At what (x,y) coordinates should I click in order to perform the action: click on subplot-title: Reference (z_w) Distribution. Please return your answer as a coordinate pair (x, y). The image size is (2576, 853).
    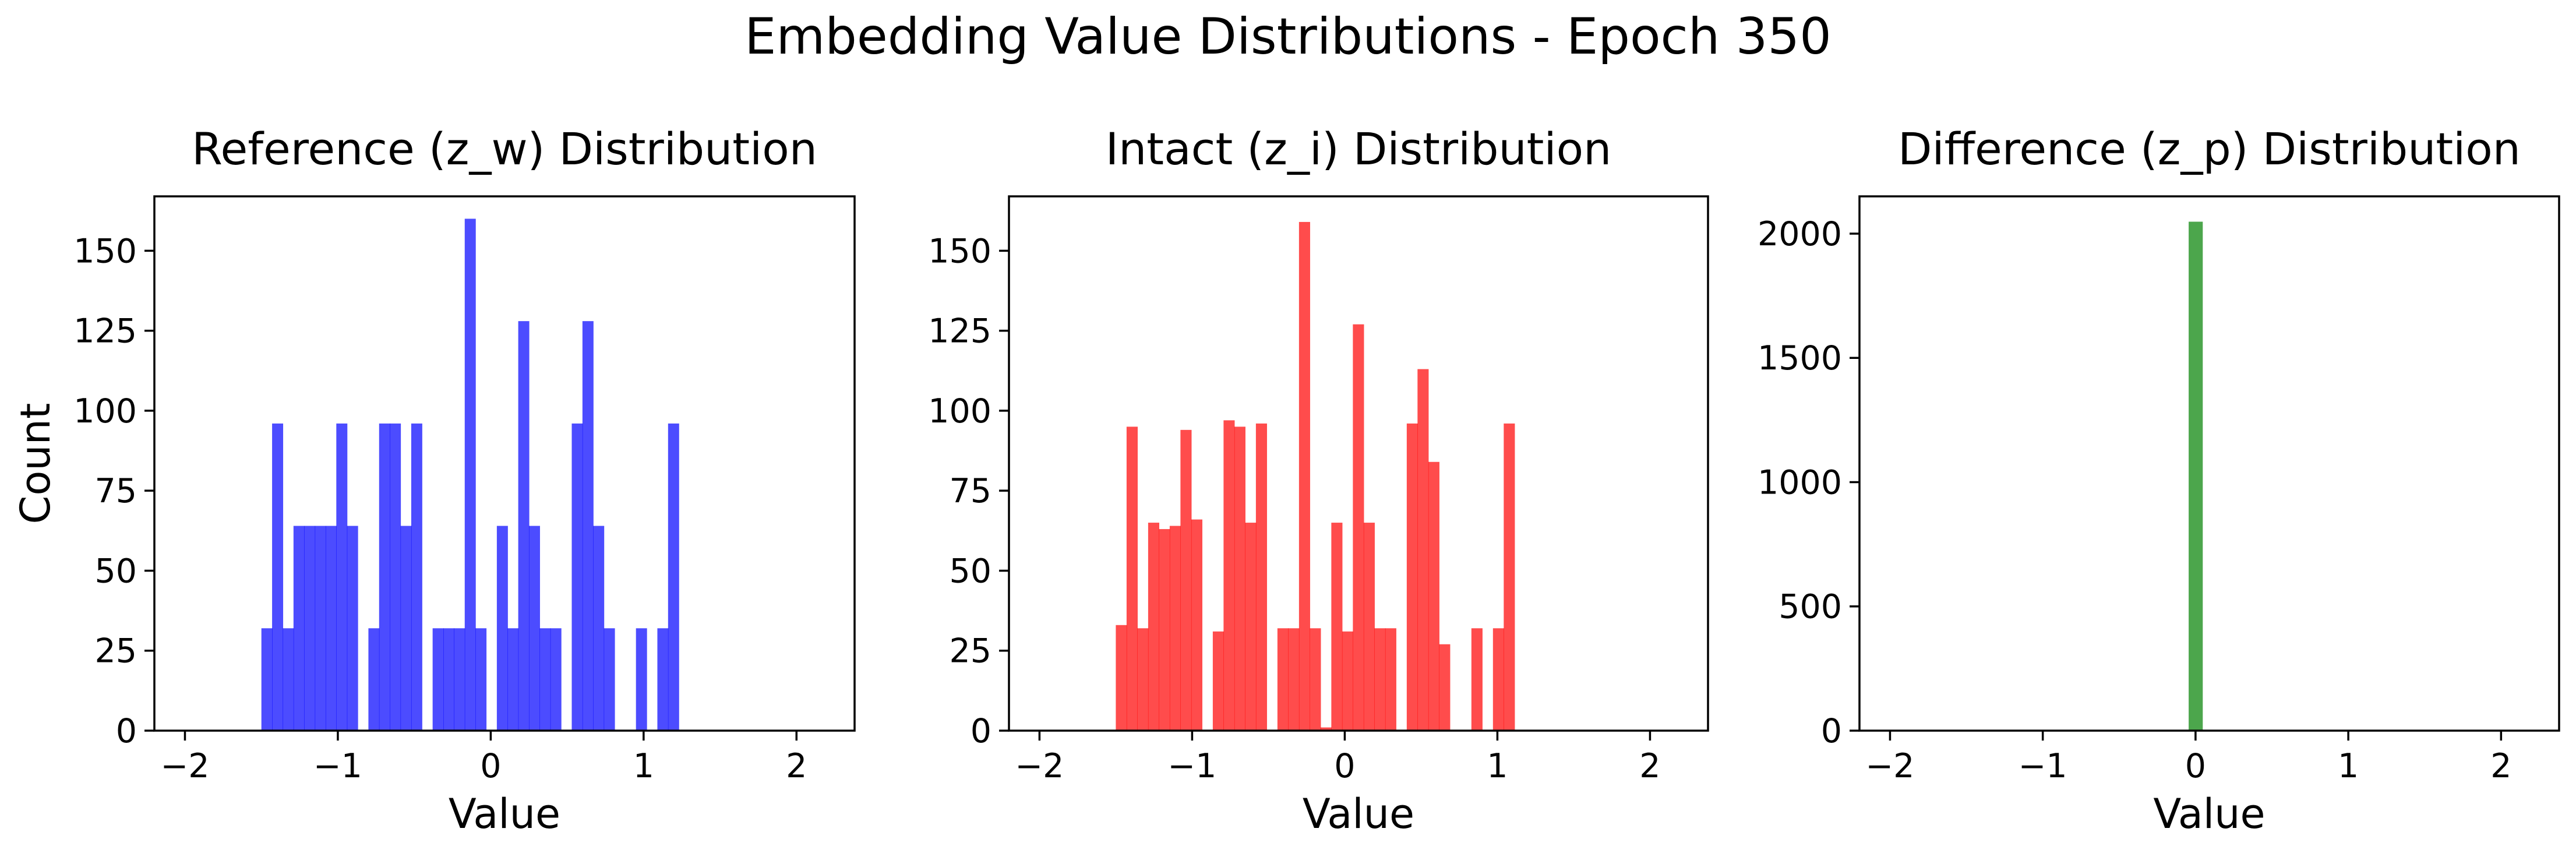
    Looking at the image, I should click on (504, 149).